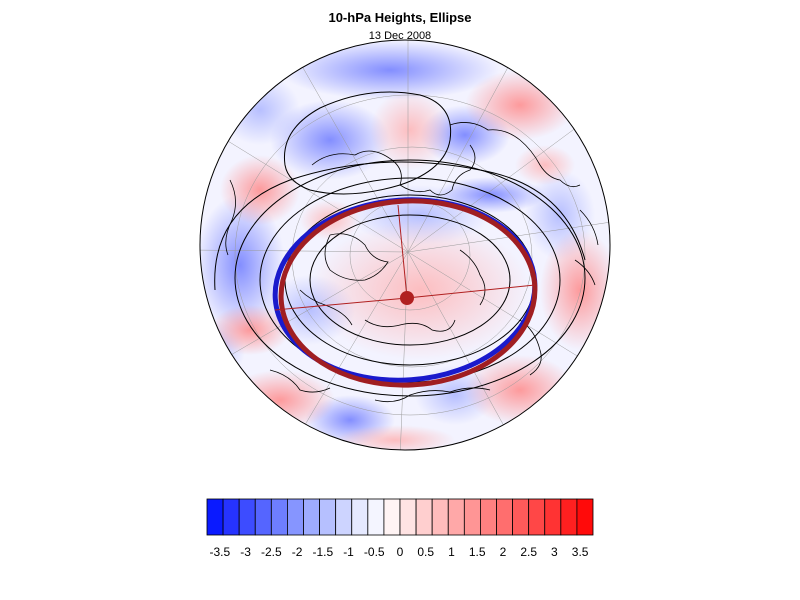 Image resolution: width=800 pixels, height=600 pixels. I want to click on ellipse-axes, so click(405, 257).